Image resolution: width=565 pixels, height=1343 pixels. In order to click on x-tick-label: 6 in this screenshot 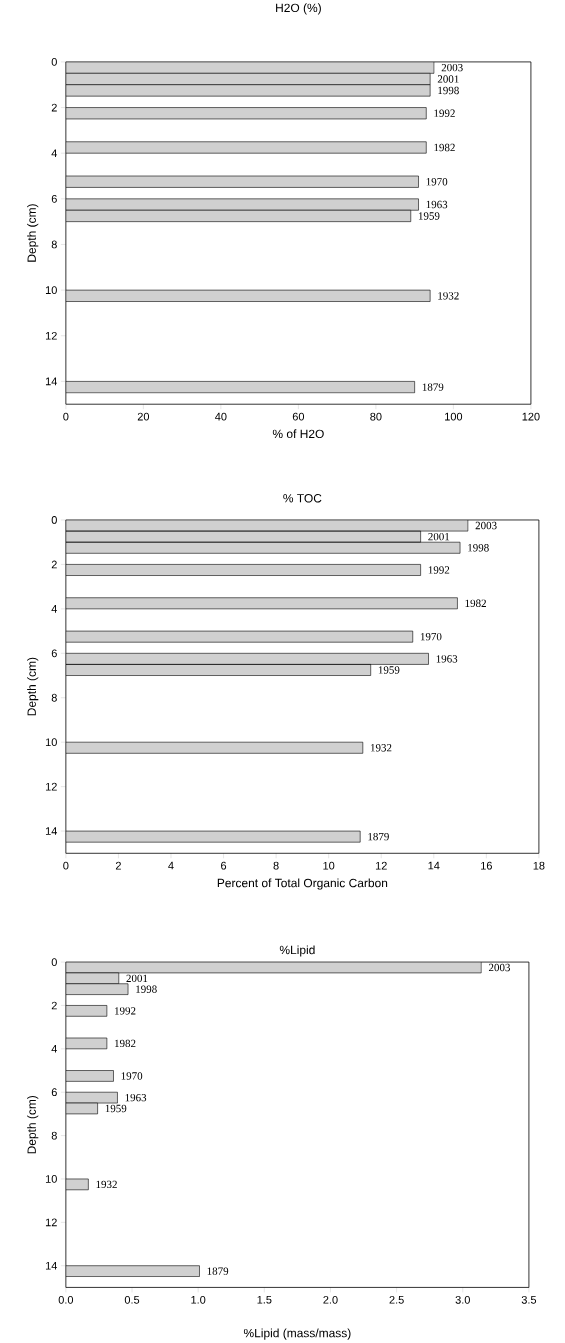, I will do `click(224, 865)`.